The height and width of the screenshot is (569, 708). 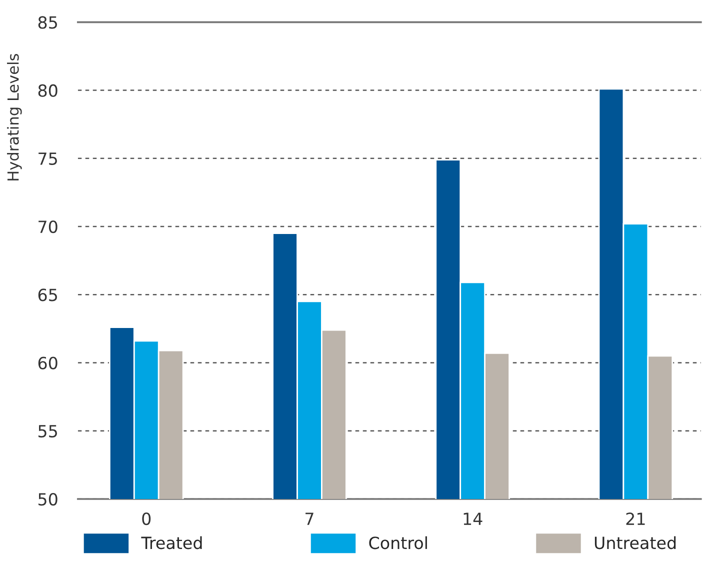 What do you see at coordinates (48, 499) in the screenshot?
I see `y-tick-label: 50` at bounding box center [48, 499].